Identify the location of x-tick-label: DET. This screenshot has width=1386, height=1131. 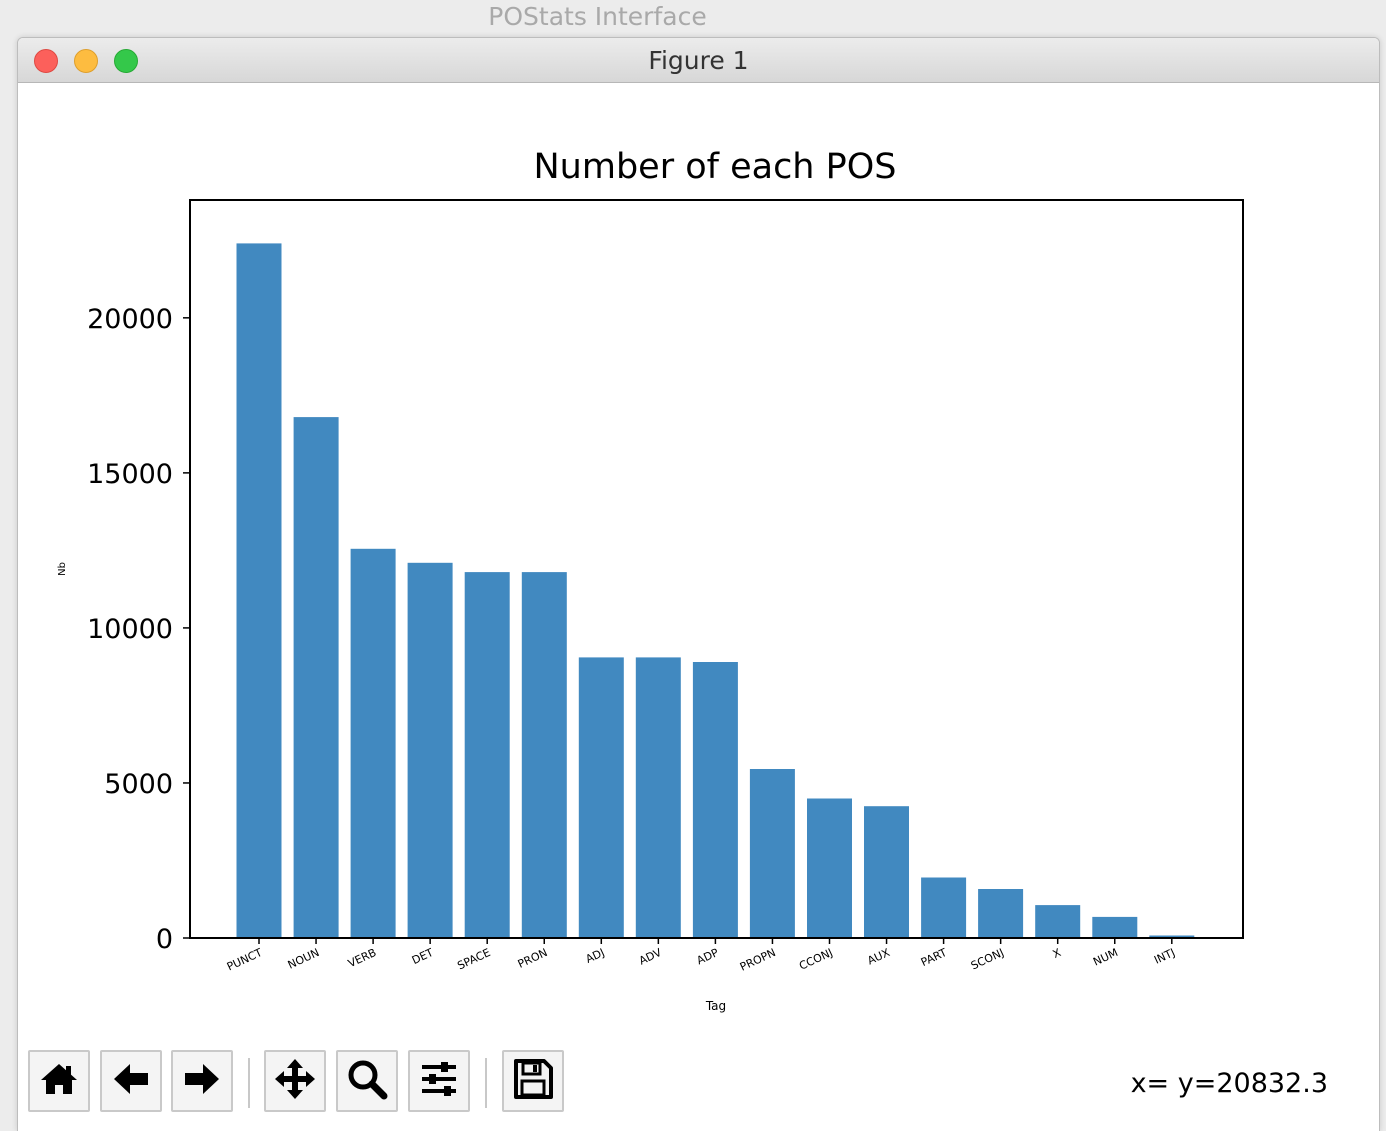
(423, 956).